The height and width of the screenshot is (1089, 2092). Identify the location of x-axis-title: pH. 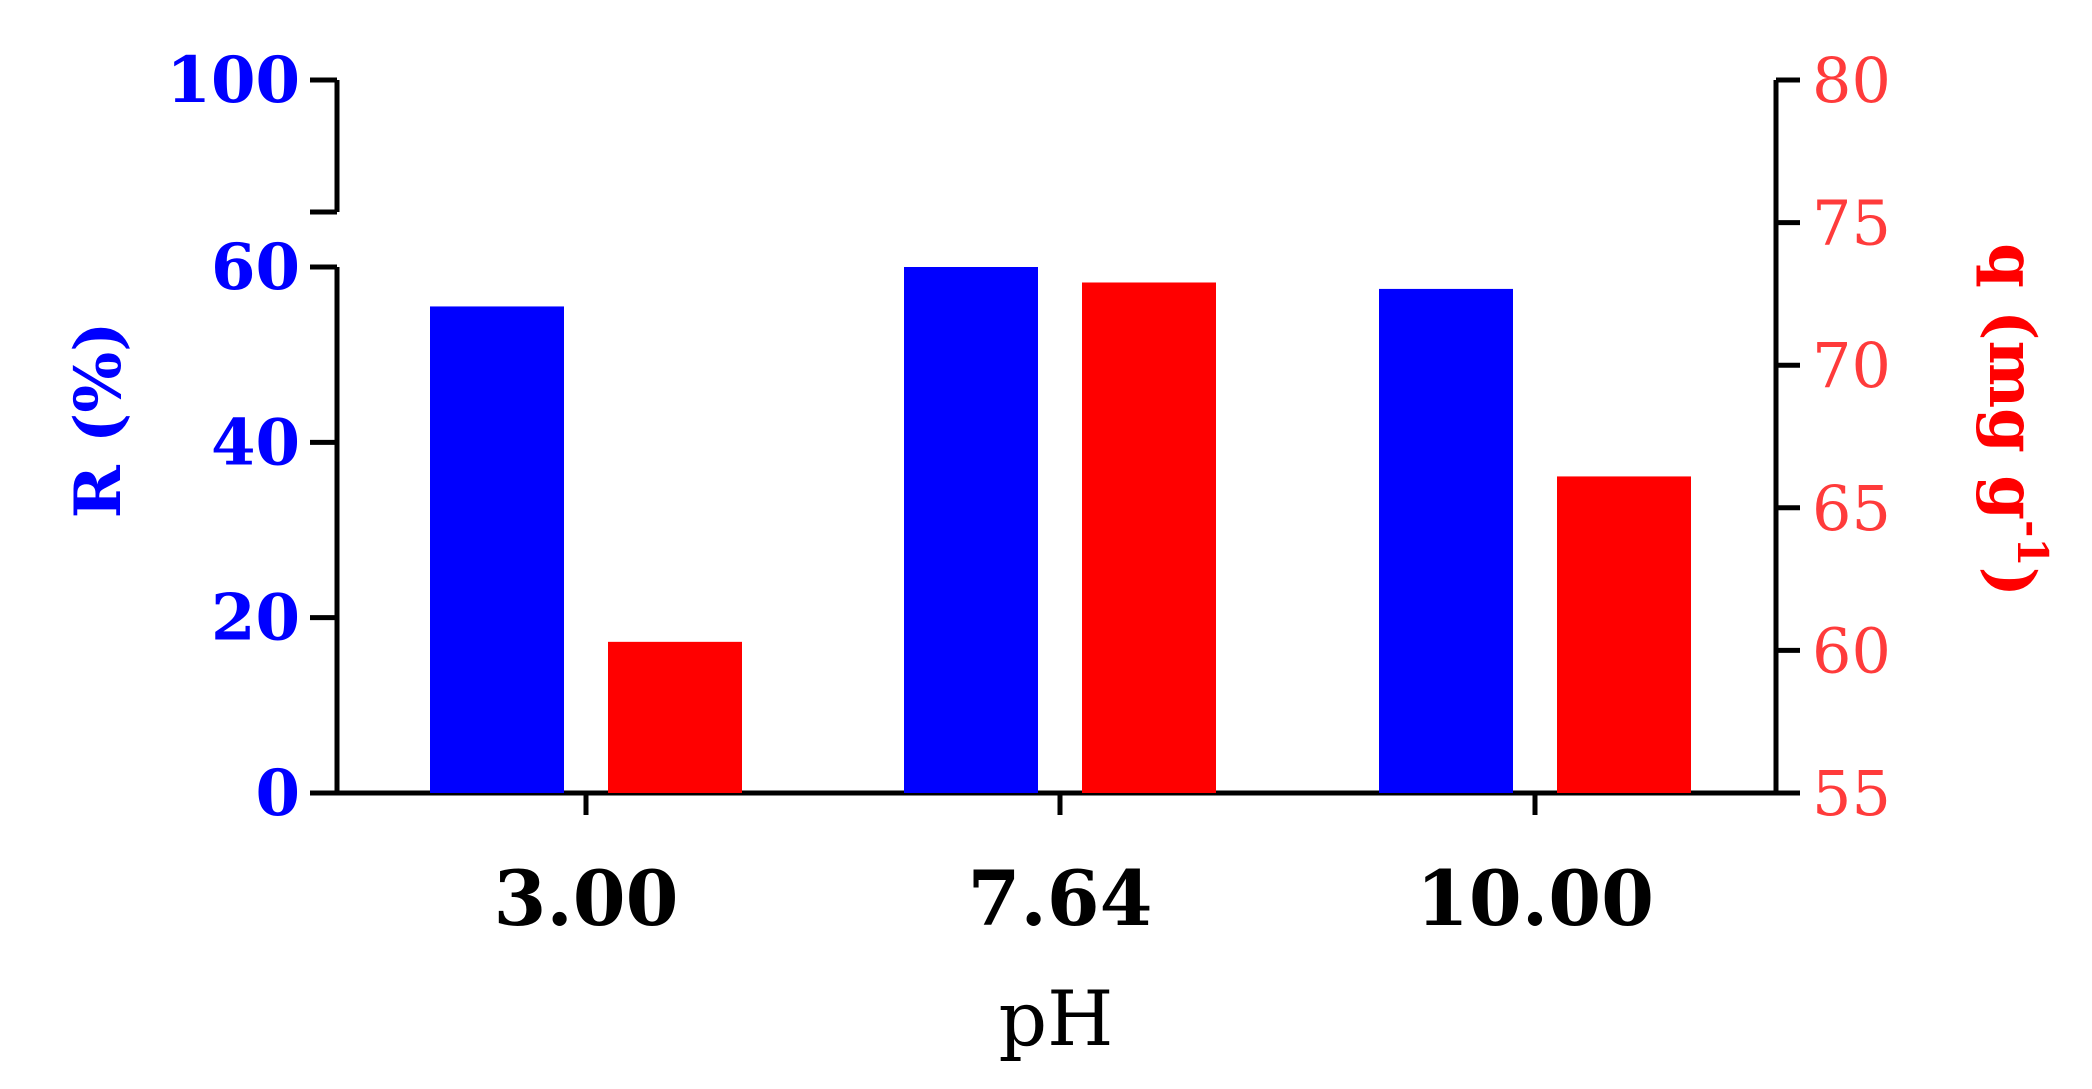
(1056, 1018).